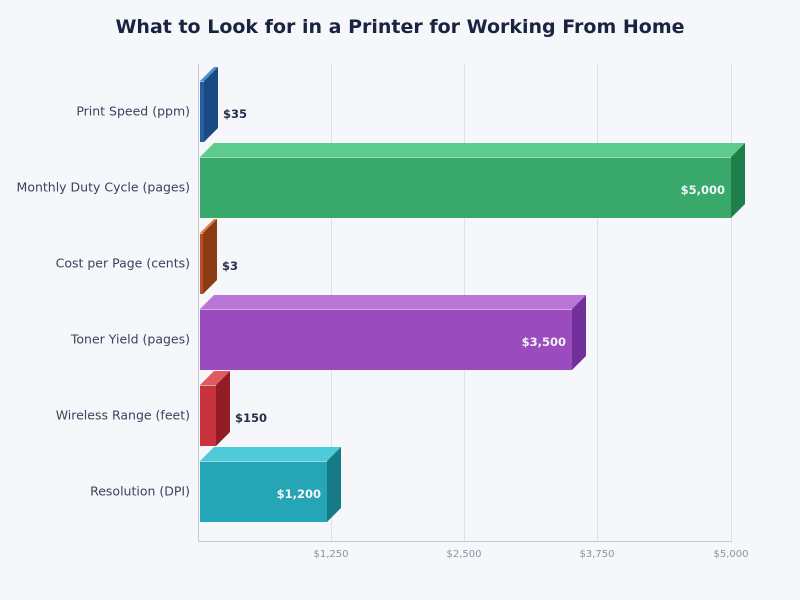  I want to click on x-tick-label: $2,500, so click(464, 554).